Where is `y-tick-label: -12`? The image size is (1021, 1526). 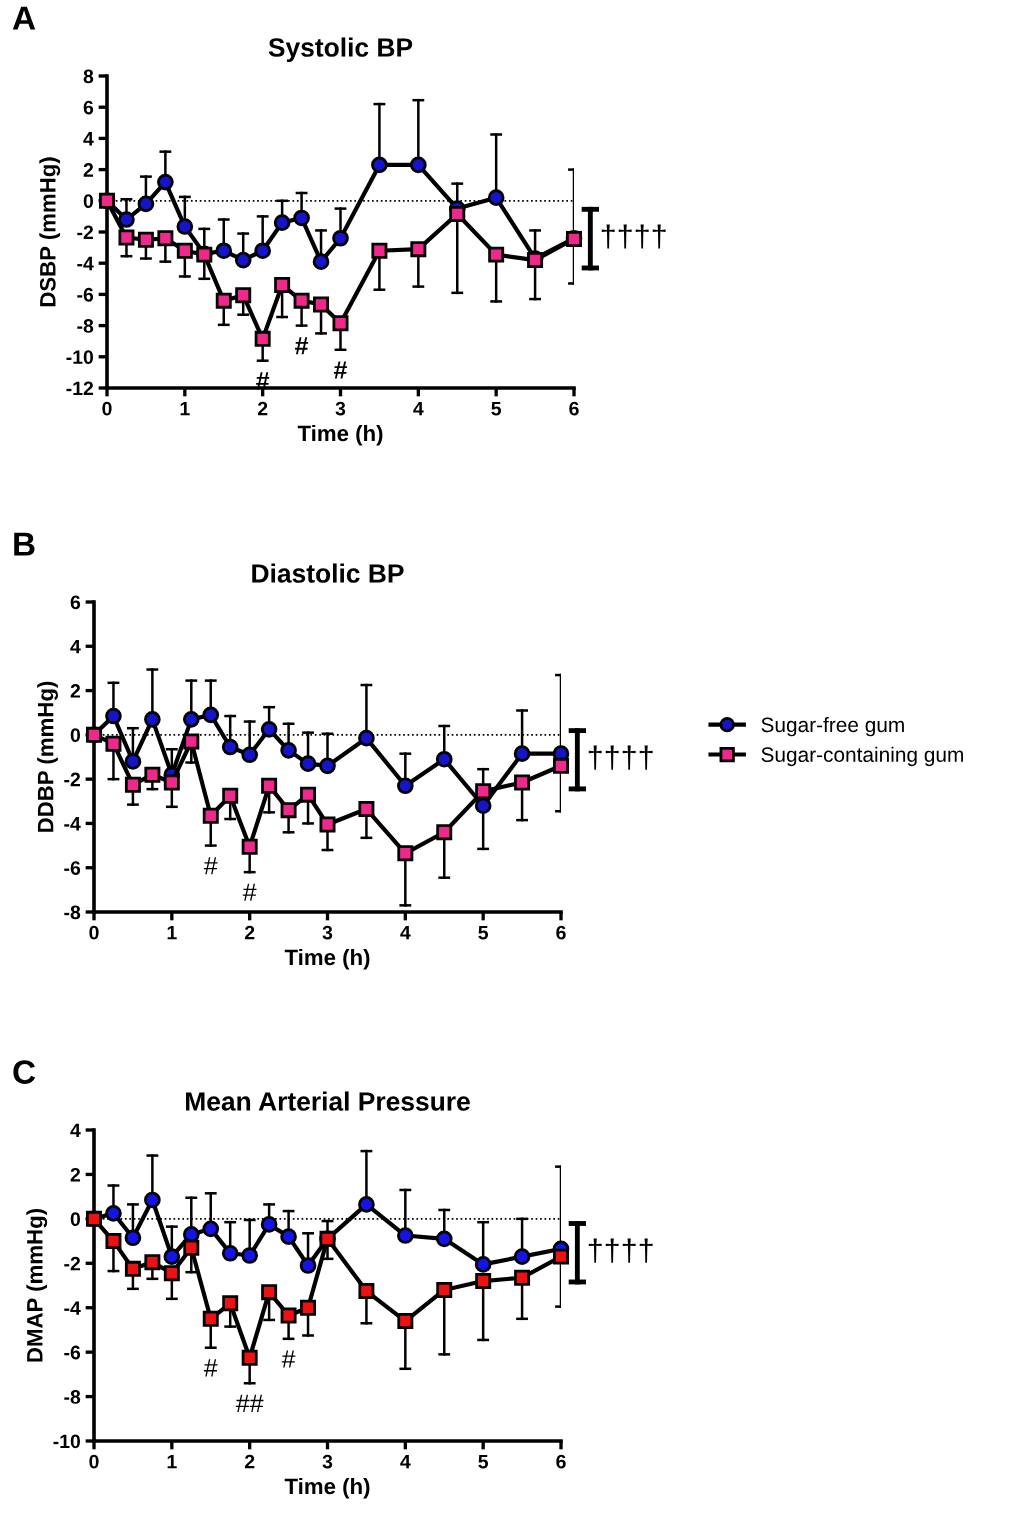
y-tick-label: -12 is located at coordinates (80, 388).